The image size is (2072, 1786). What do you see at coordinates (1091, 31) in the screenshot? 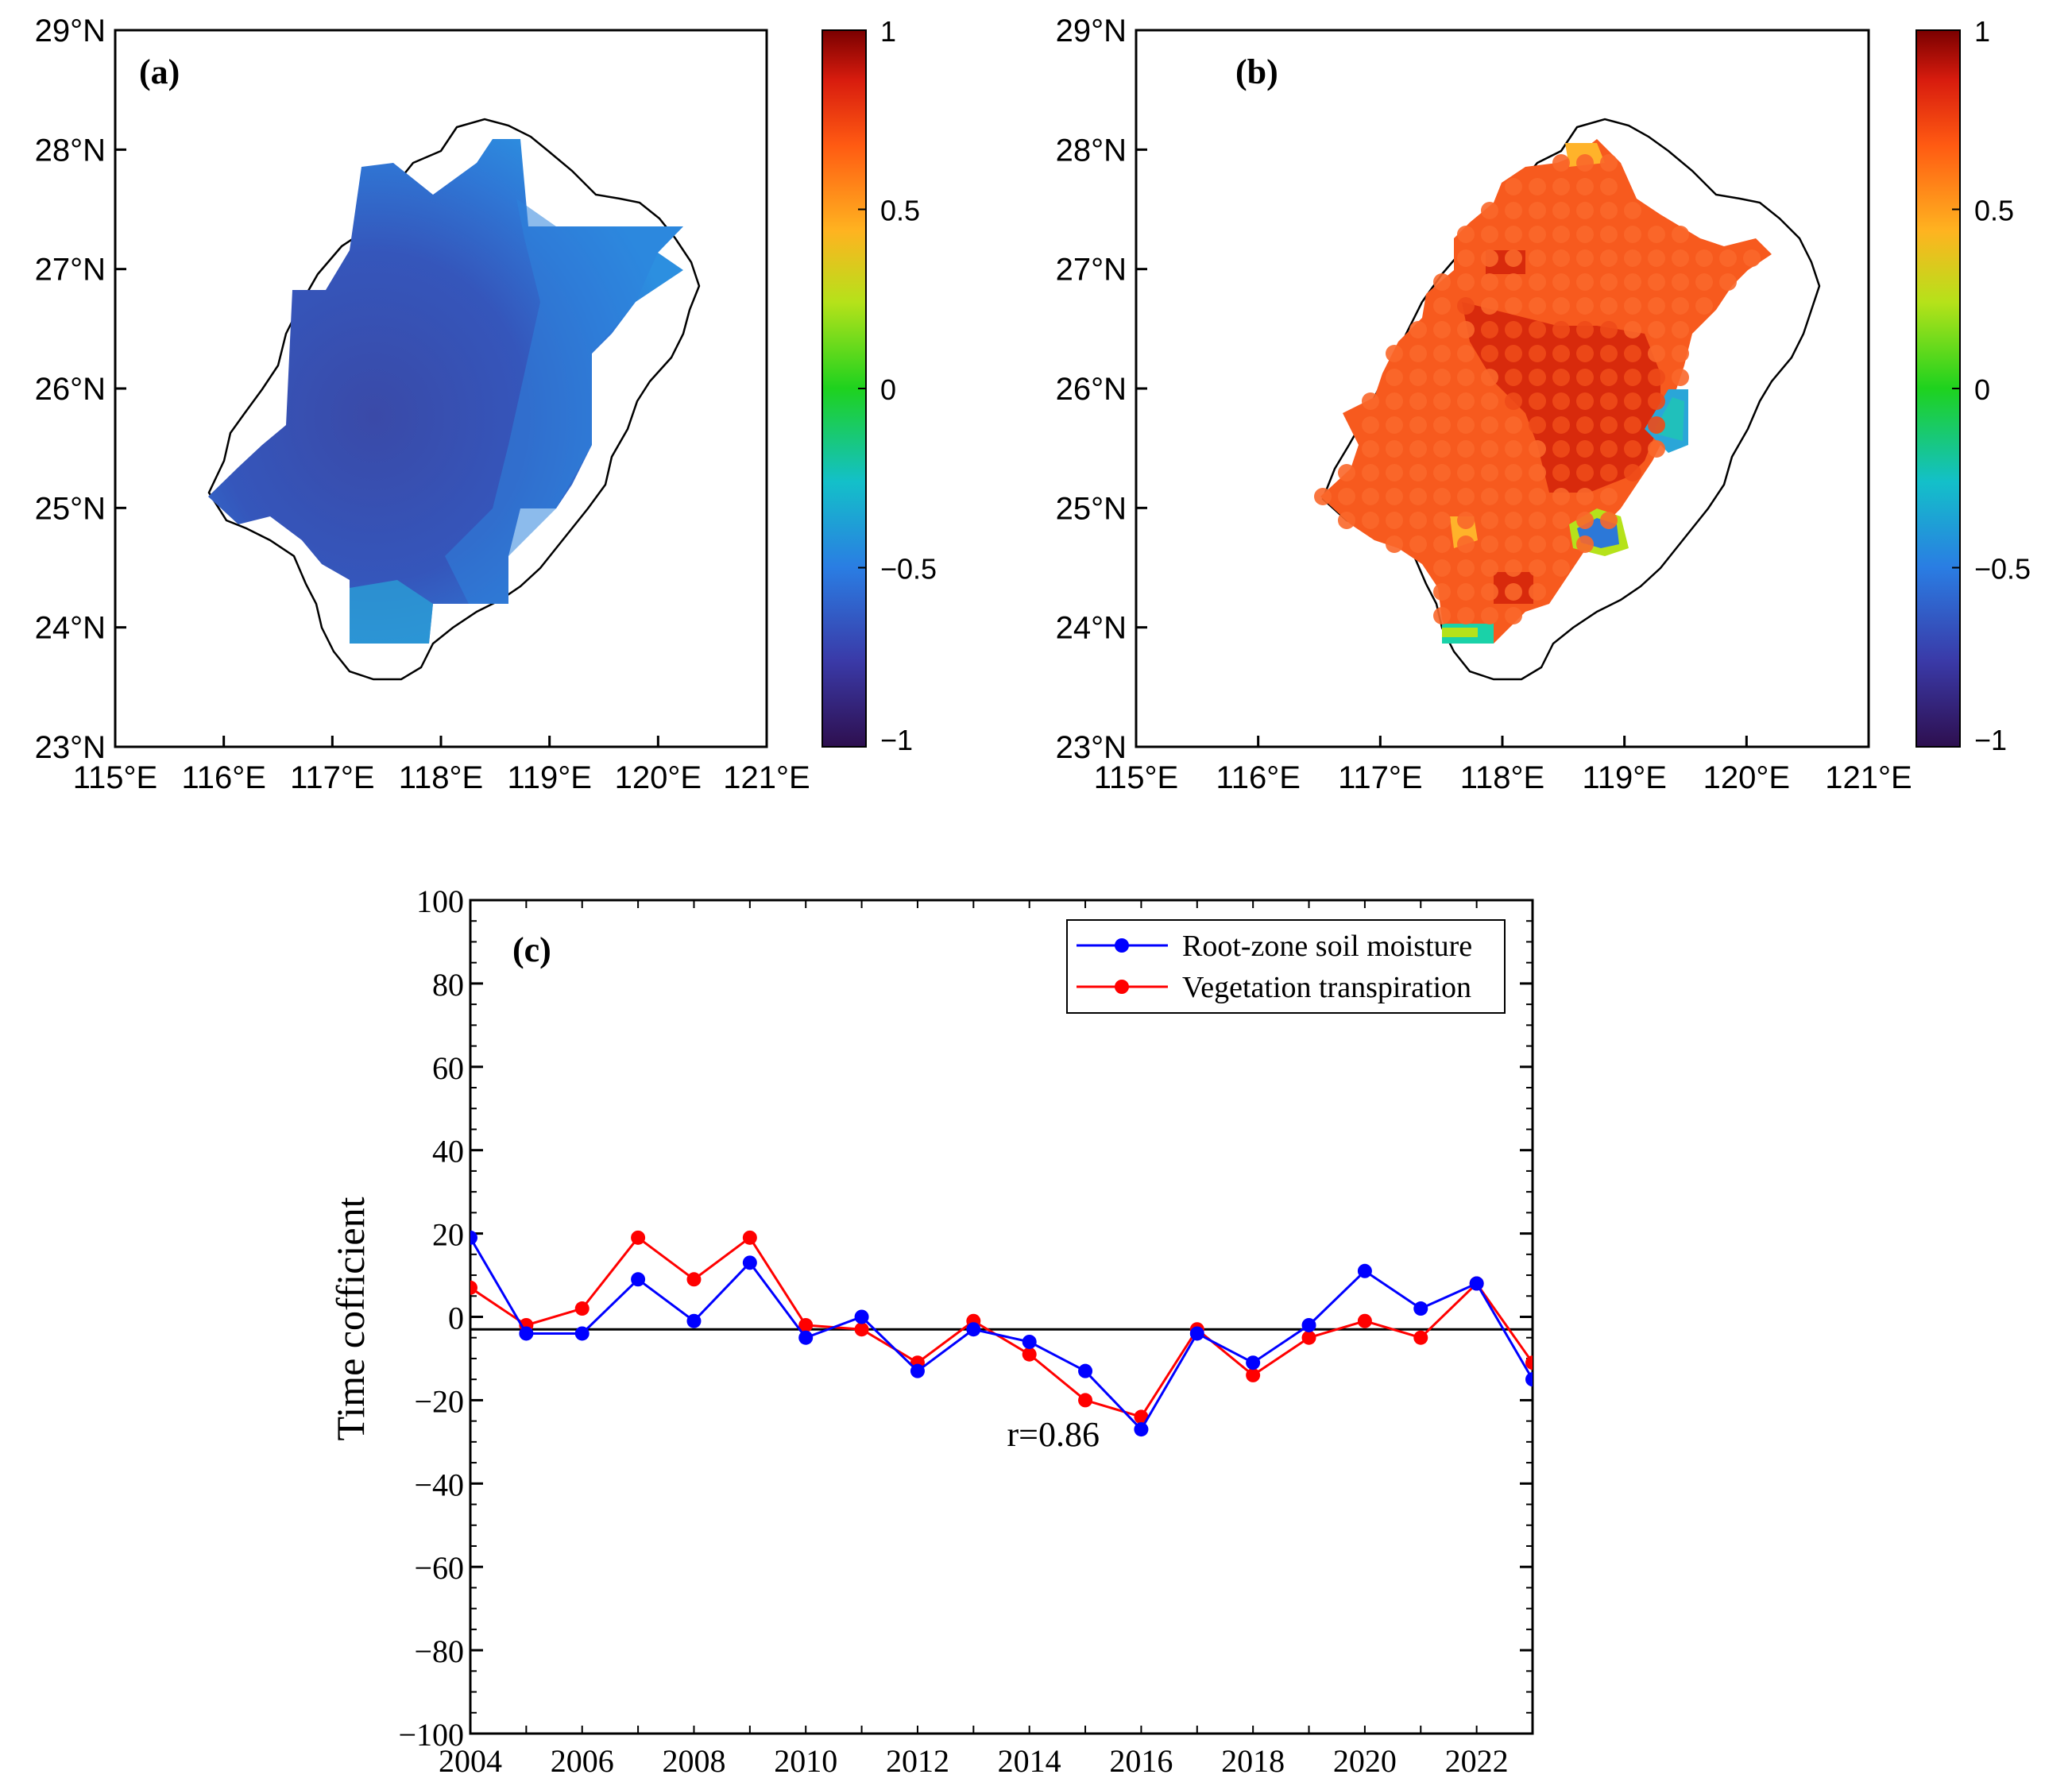
I see `y-tick-label: 29°N` at bounding box center [1091, 31].